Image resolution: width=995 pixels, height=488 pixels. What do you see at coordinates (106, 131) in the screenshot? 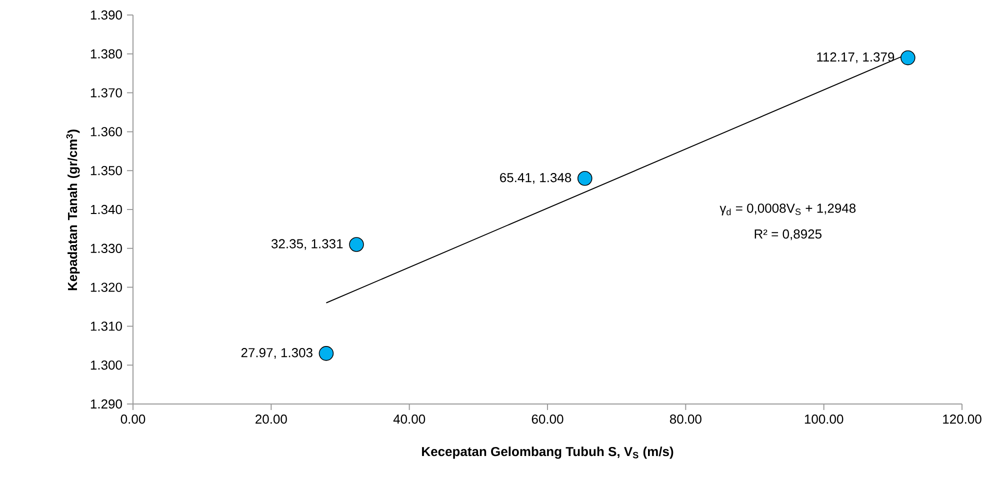
I see `y-tick-label: 1.360` at bounding box center [106, 131].